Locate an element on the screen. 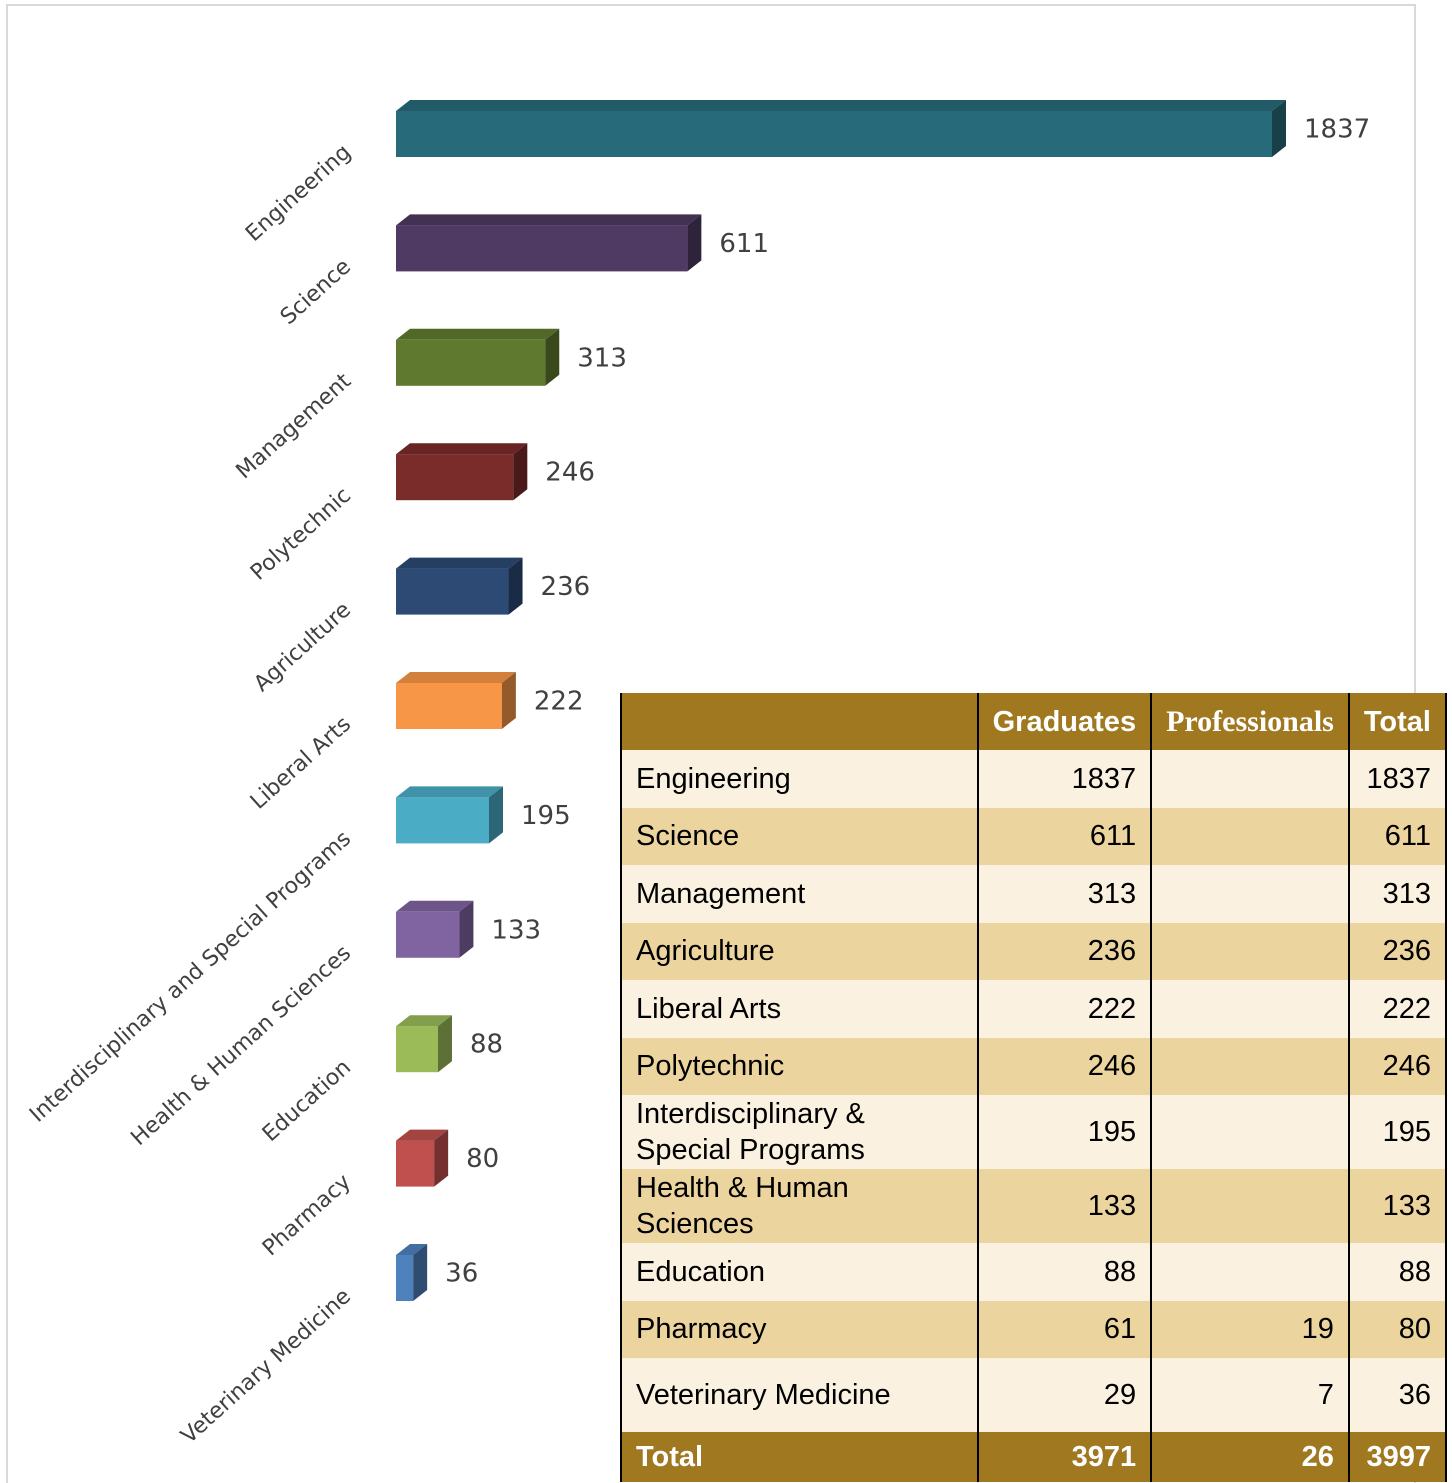  cell: 3997 is located at coordinates (1397, 1457).